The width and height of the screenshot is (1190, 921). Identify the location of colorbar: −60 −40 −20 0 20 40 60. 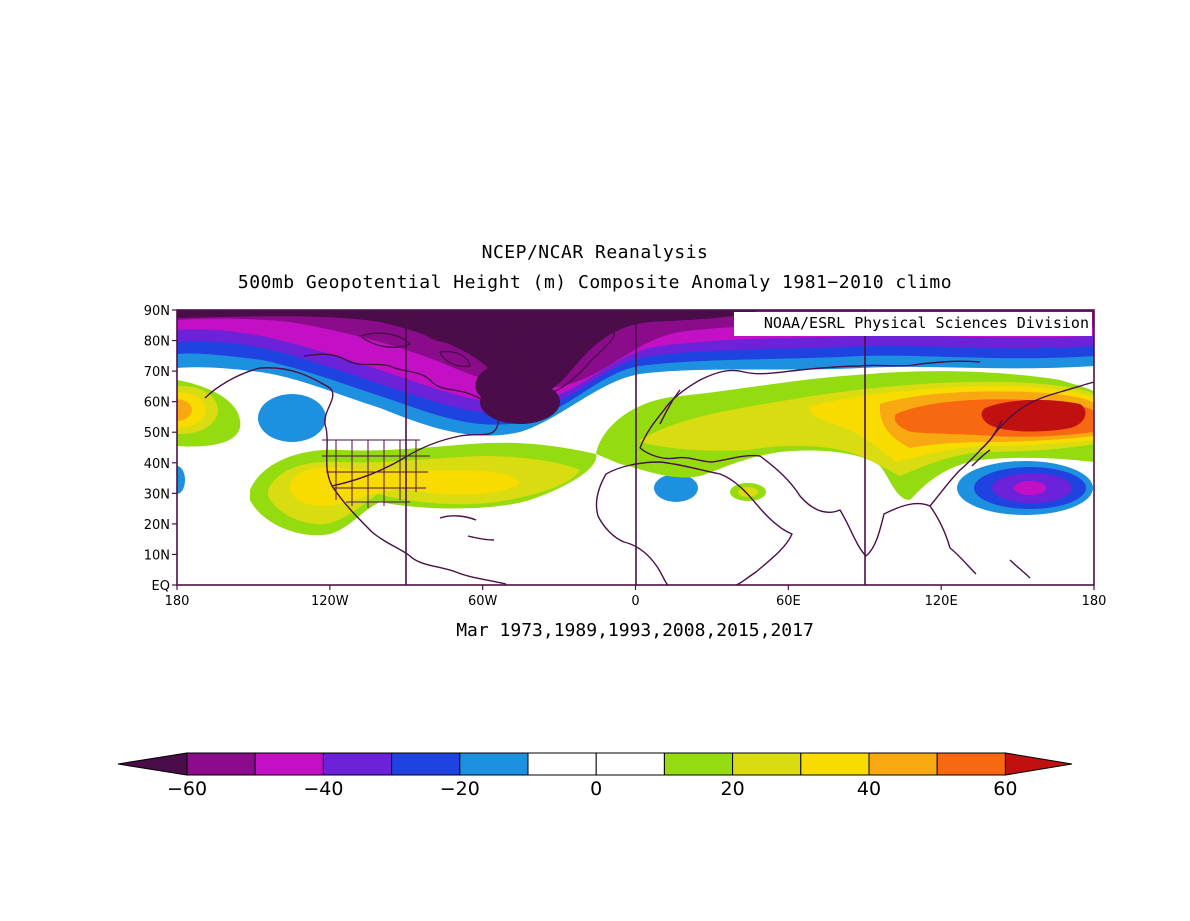
(595, 776).